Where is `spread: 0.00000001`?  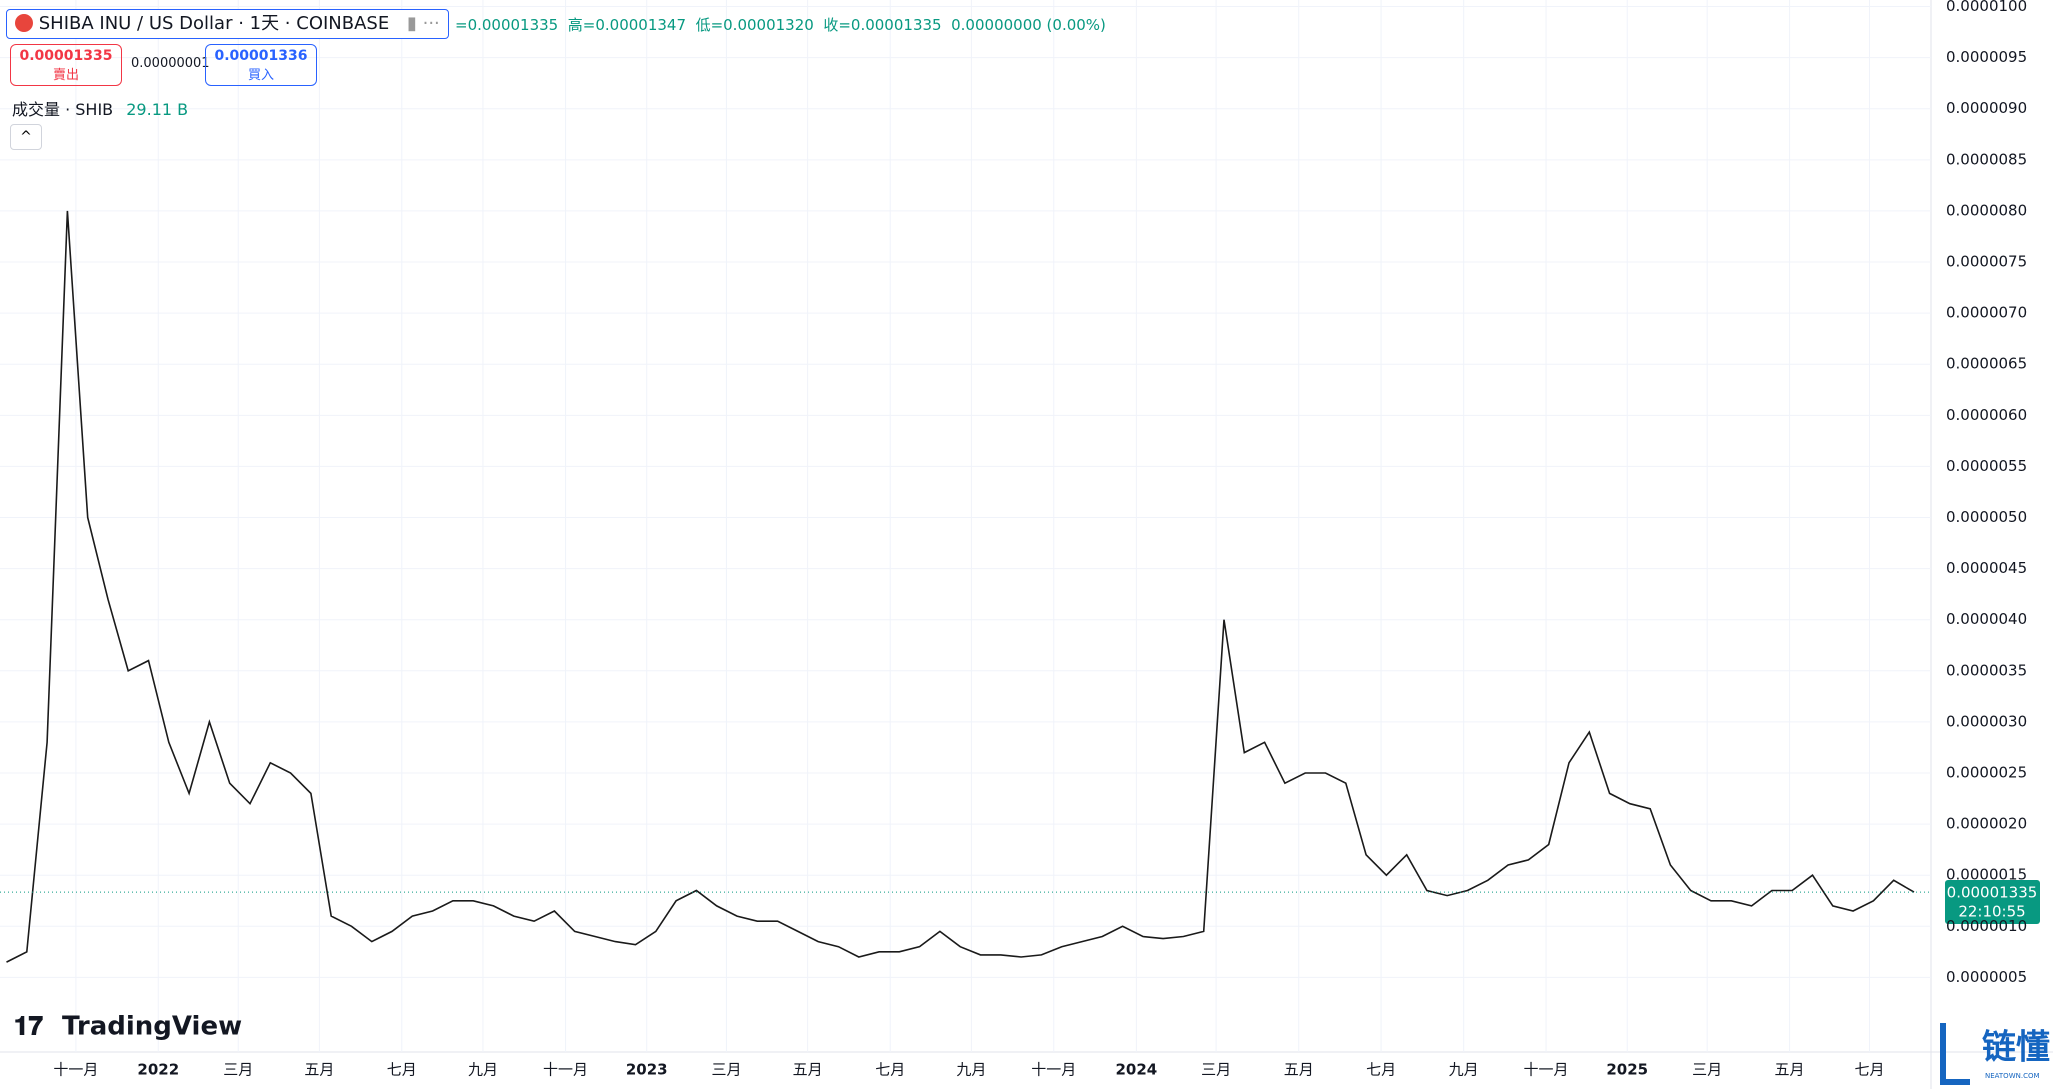 spread: 0.00000001 is located at coordinates (170, 63).